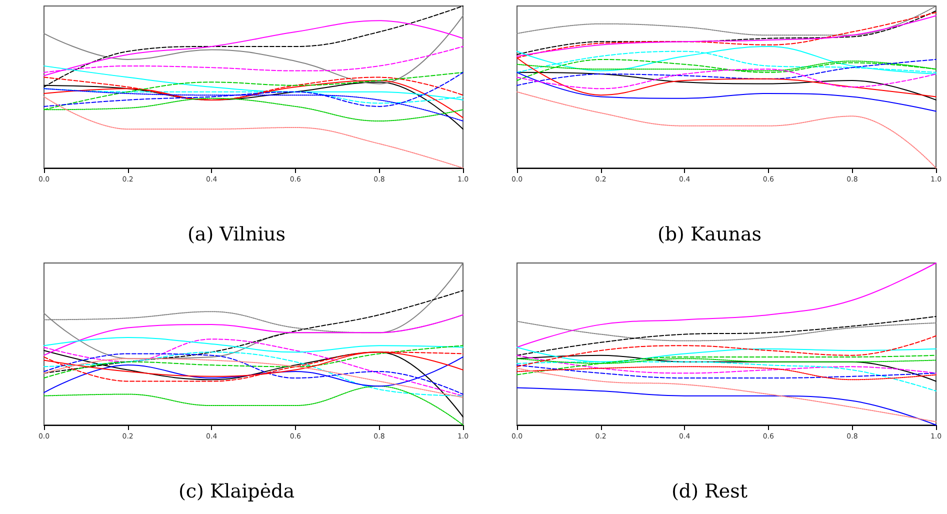  Describe the element at coordinates (236, 235) in the screenshot. I see `text: (a) Vilnius` at that location.